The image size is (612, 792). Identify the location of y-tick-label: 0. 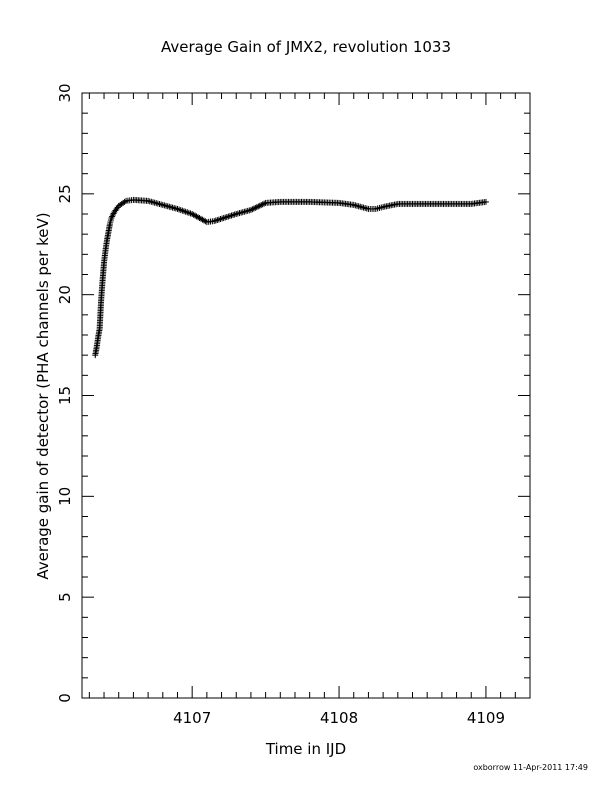
(65, 698).